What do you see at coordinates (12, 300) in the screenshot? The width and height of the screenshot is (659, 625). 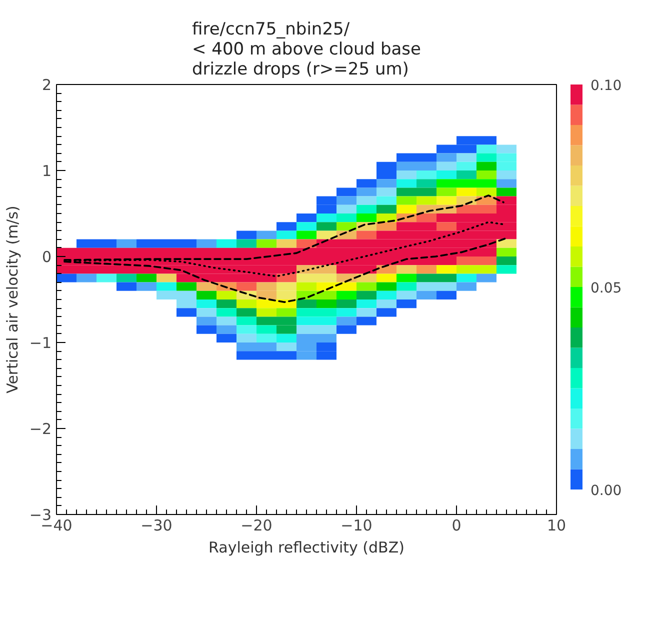 I see `y-axis-title: Vertical air velocity (m/s)` at bounding box center [12, 300].